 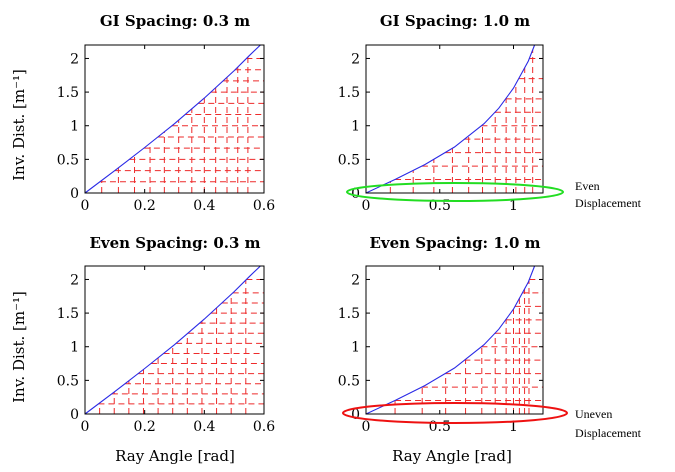 I want to click on panel-title: GI Spacing: 1.0 m, so click(x=455, y=21).